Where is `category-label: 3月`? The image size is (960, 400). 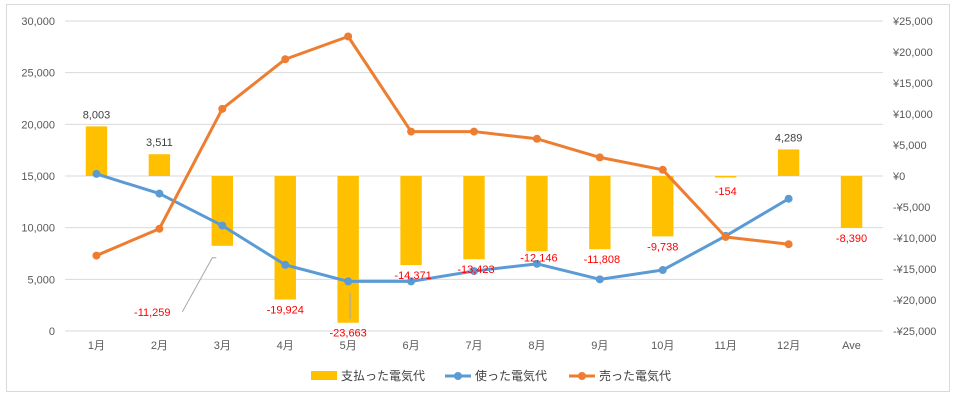 category-label: 3月 is located at coordinates (222, 346).